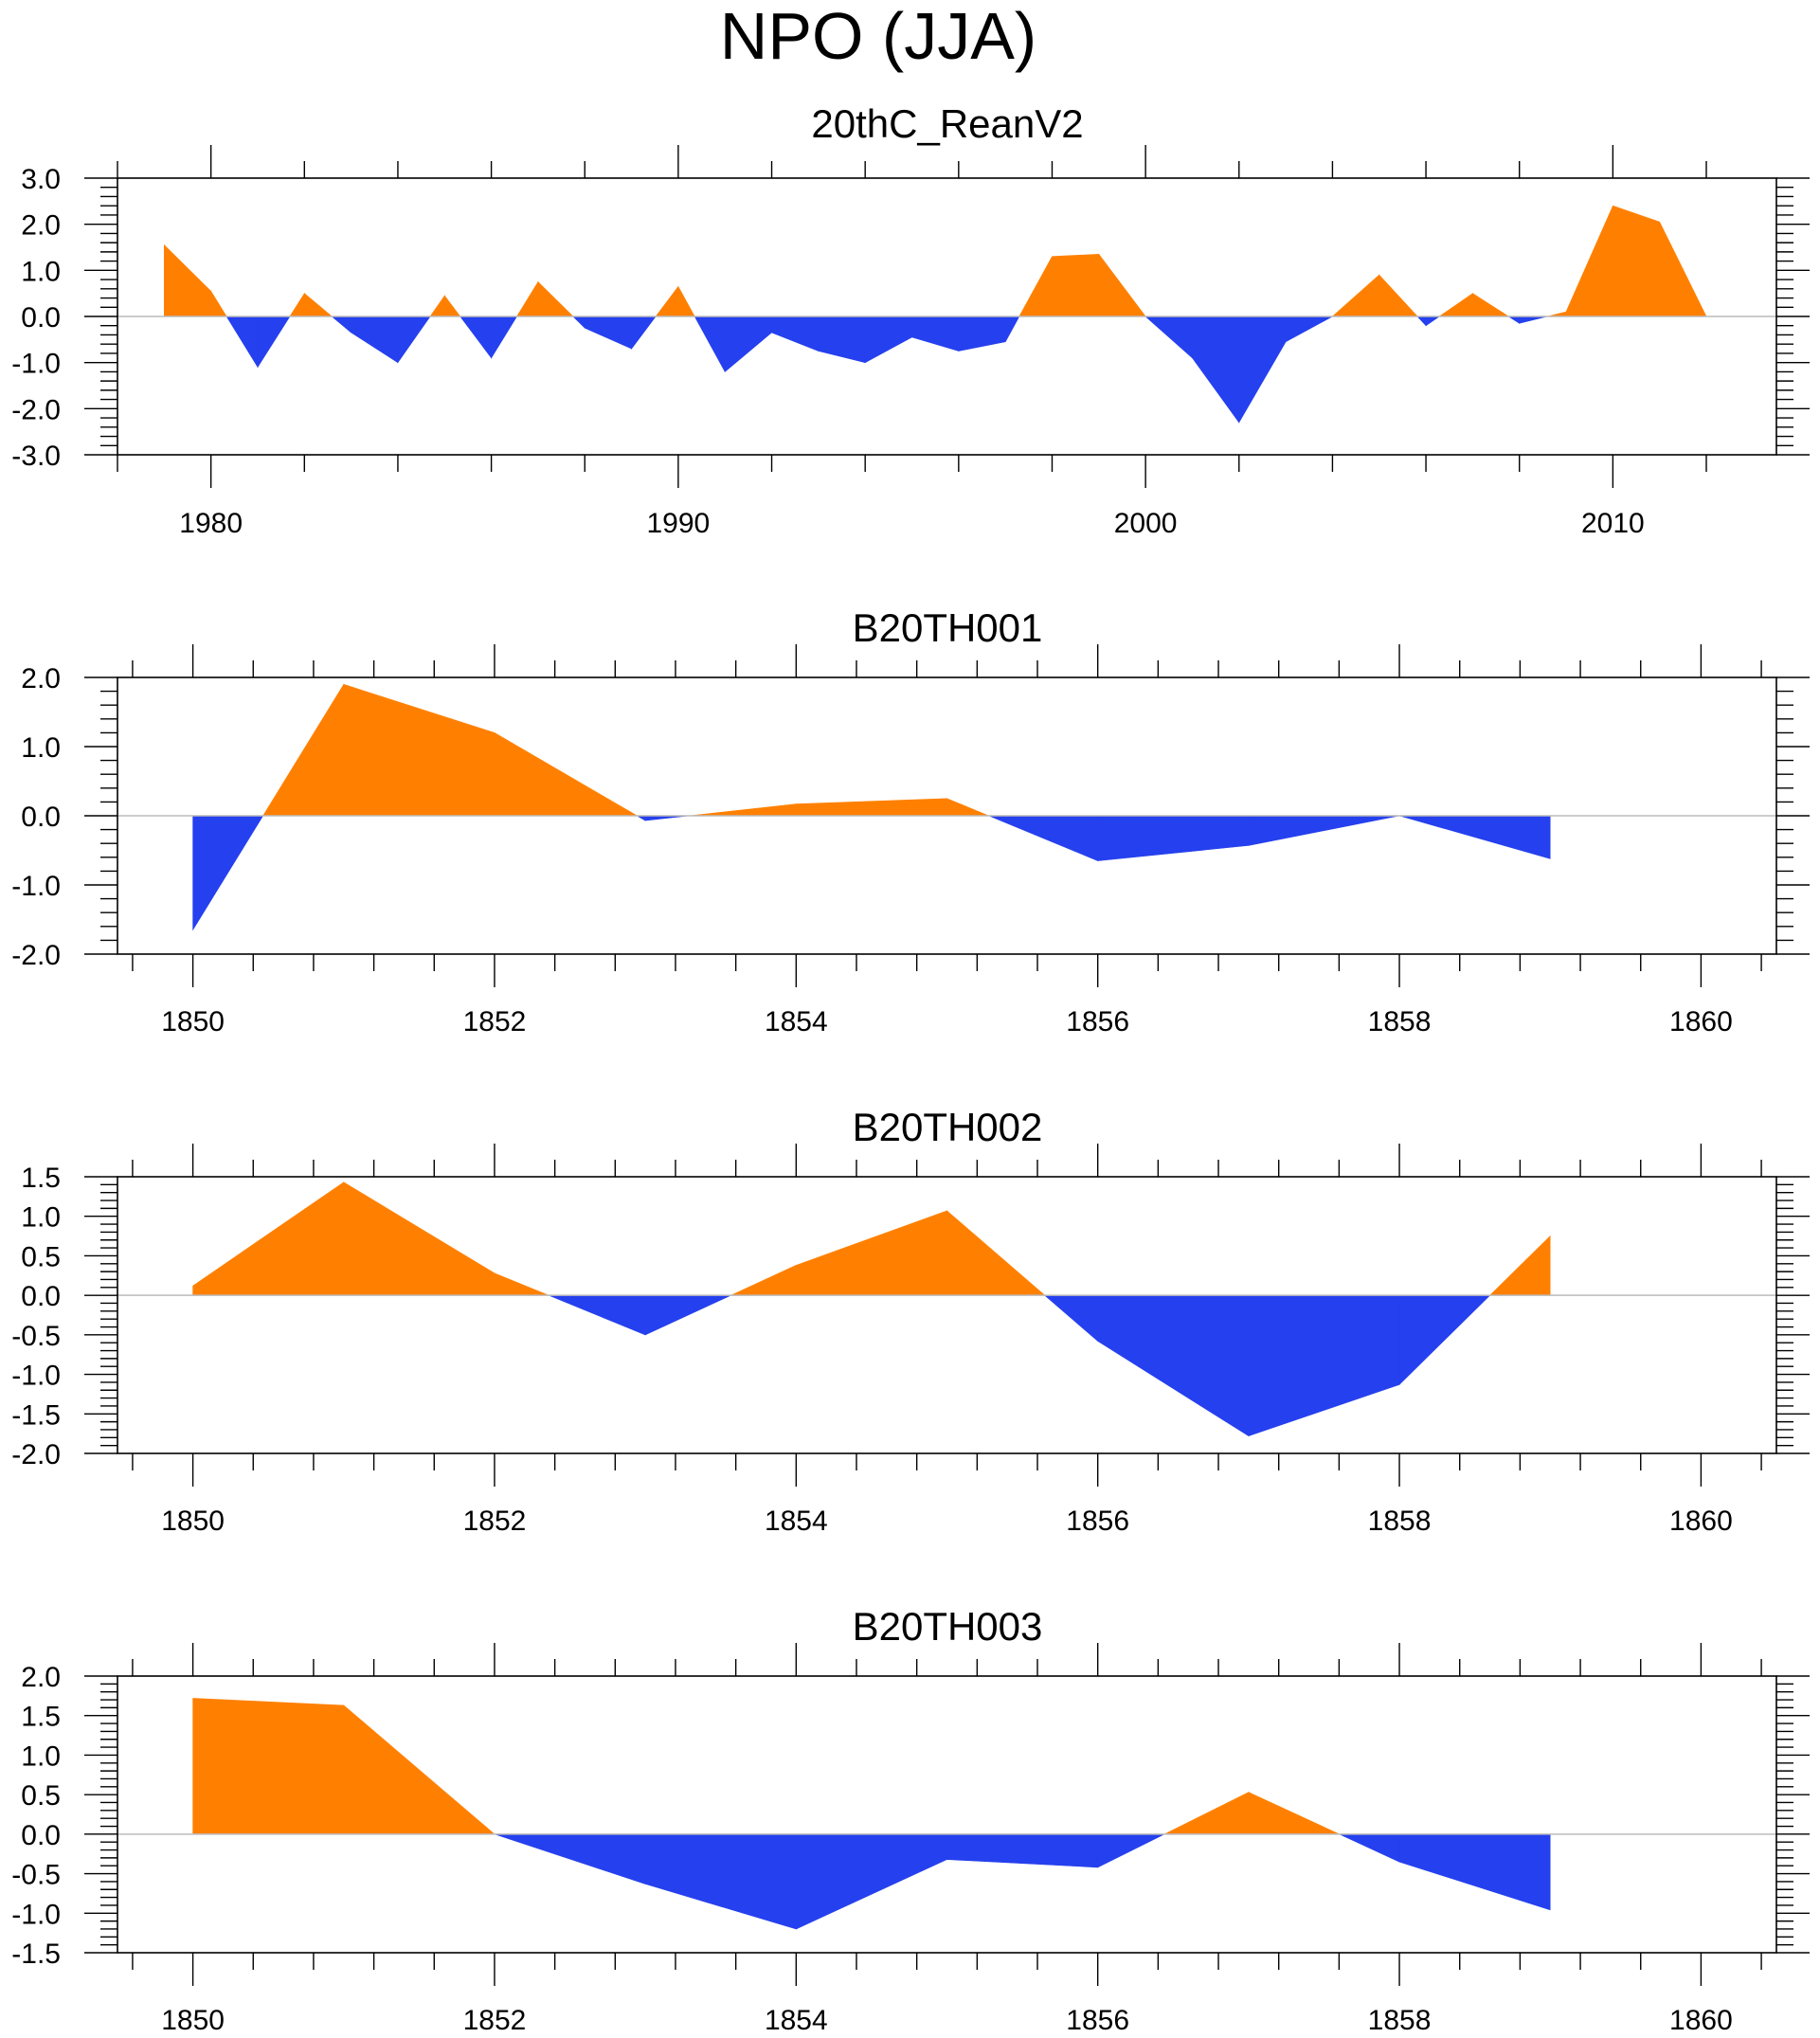  What do you see at coordinates (947, 123) in the screenshot?
I see `panel-title: 20thC_ReanV2` at bounding box center [947, 123].